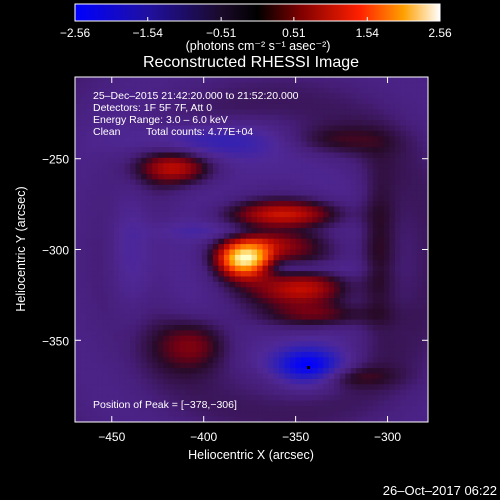  Describe the element at coordinates (295, 437) in the screenshot. I see `x-tick-label: −350` at that location.